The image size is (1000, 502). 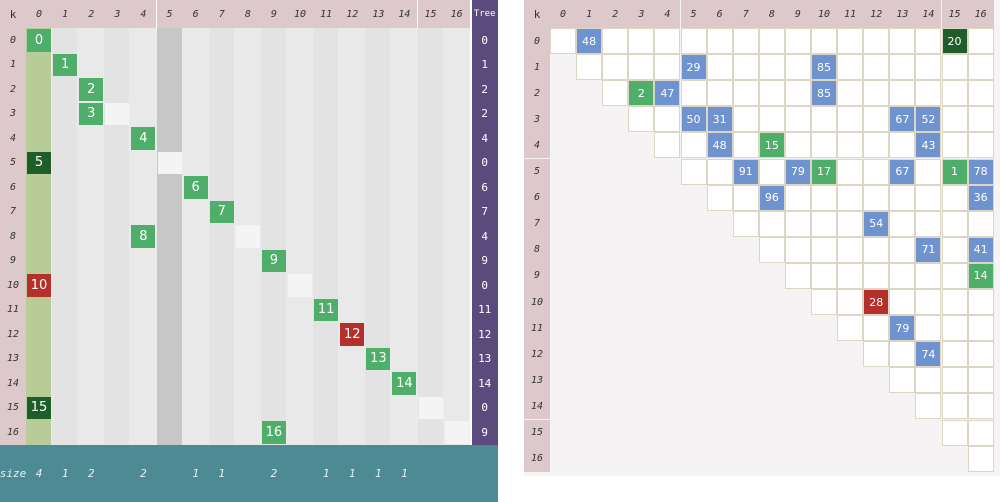 What do you see at coordinates (719, 14) in the screenshot?
I see `right-col-header: 6` at bounding box center [719, 14].